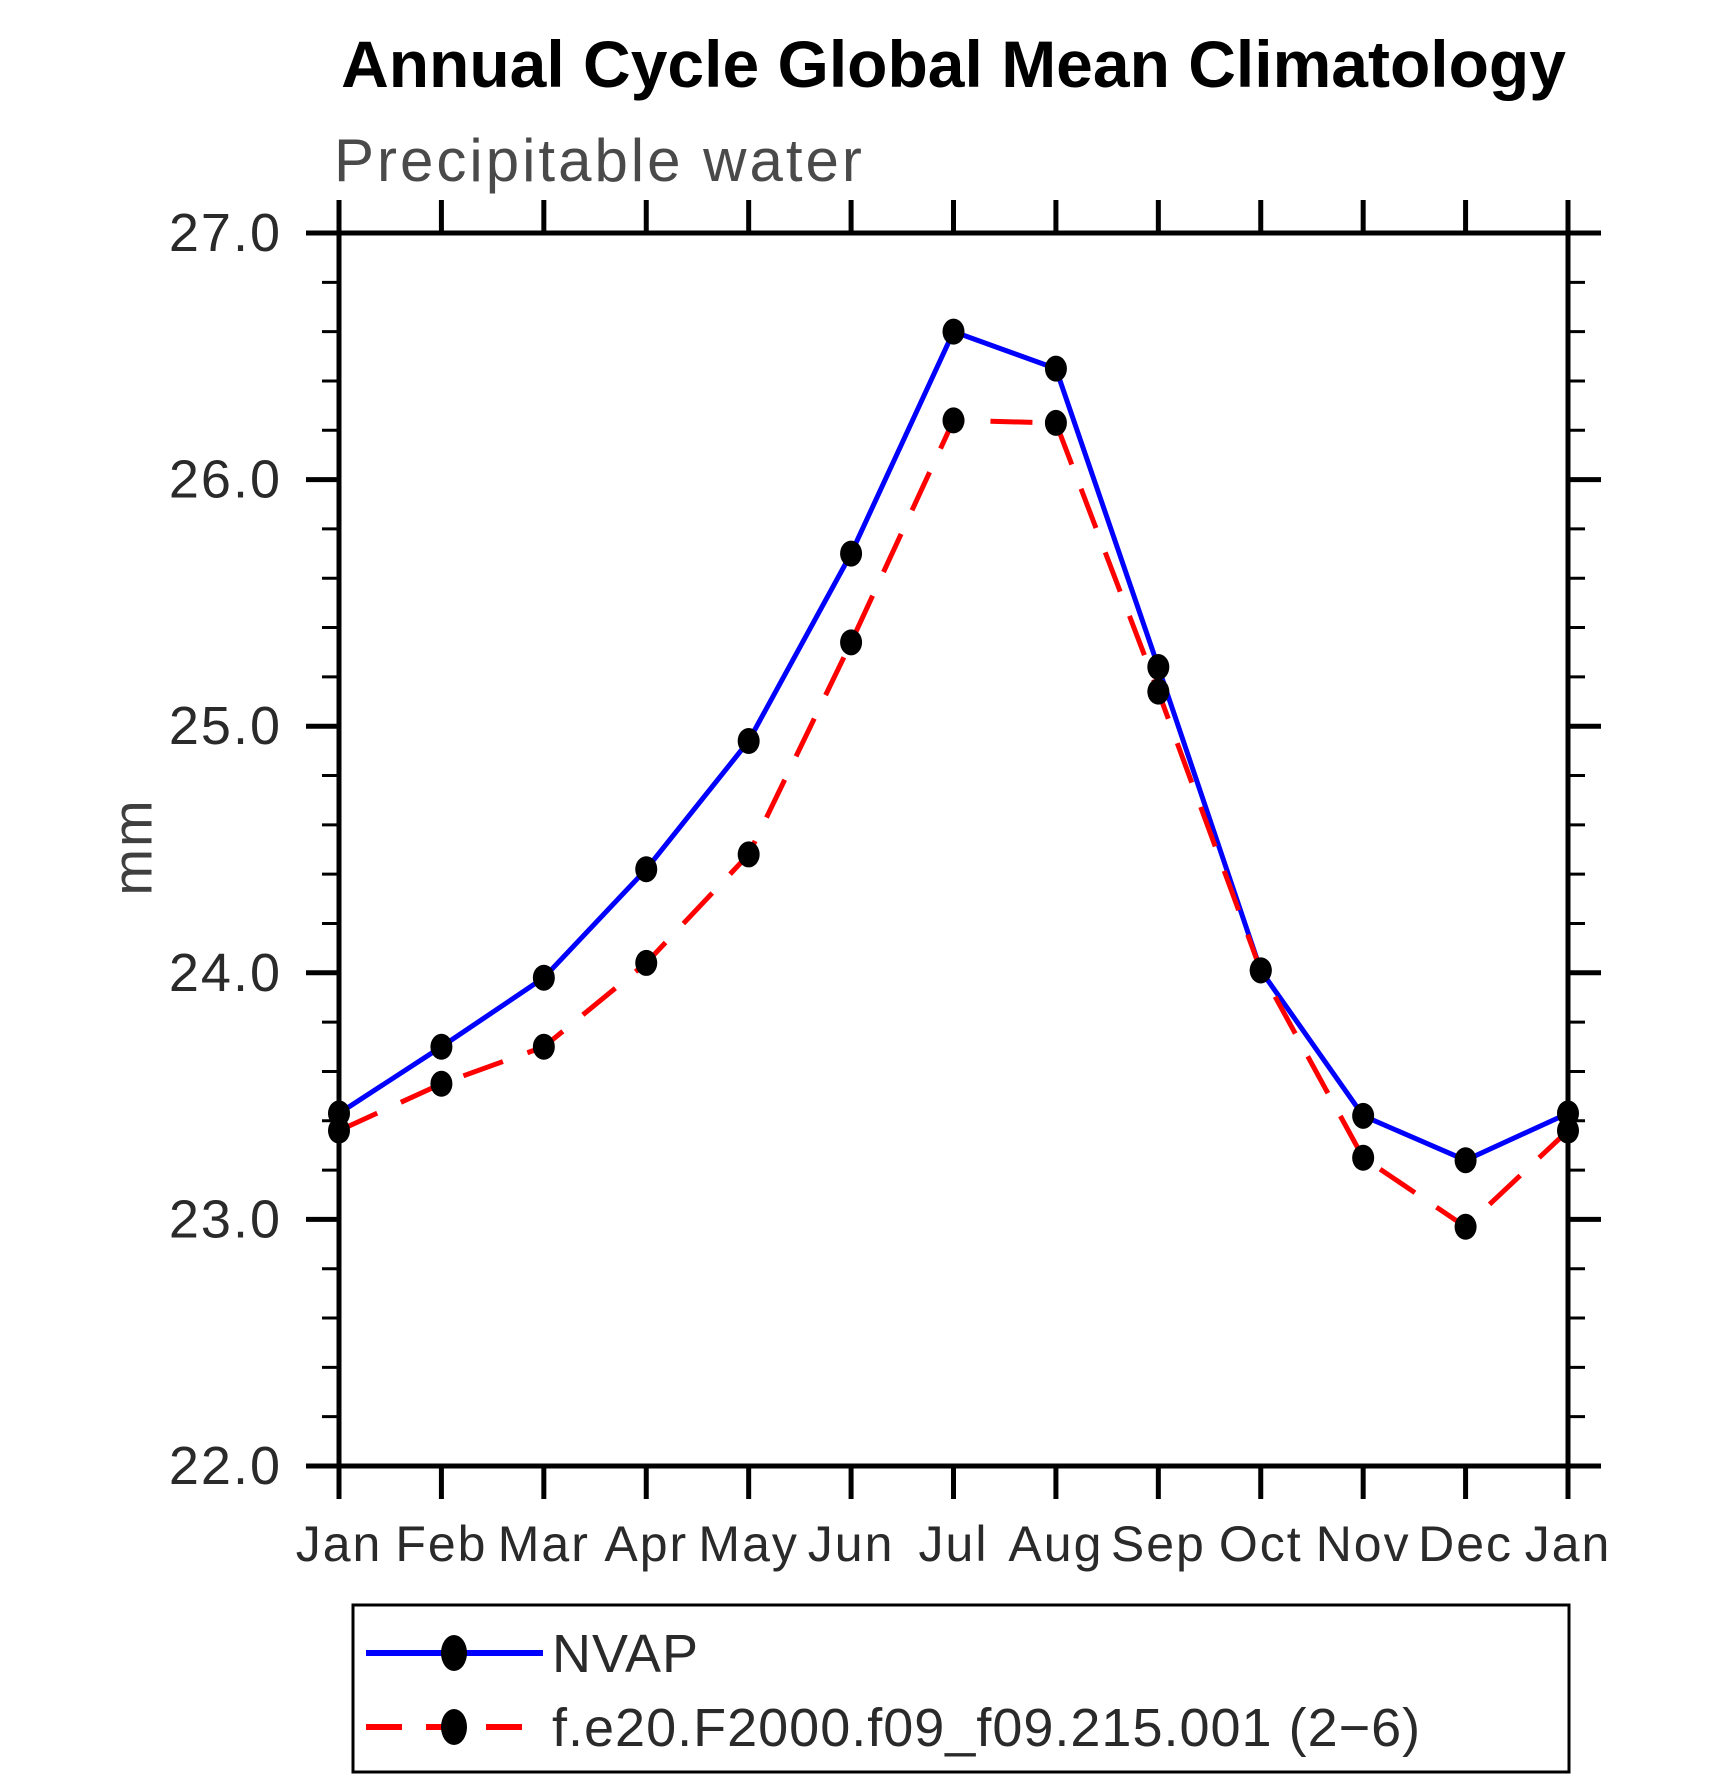  What do you see at coordinates (748, 1544) in the screenshot?
I see `x-tick-label: May` at bounding box center [748, 1544].